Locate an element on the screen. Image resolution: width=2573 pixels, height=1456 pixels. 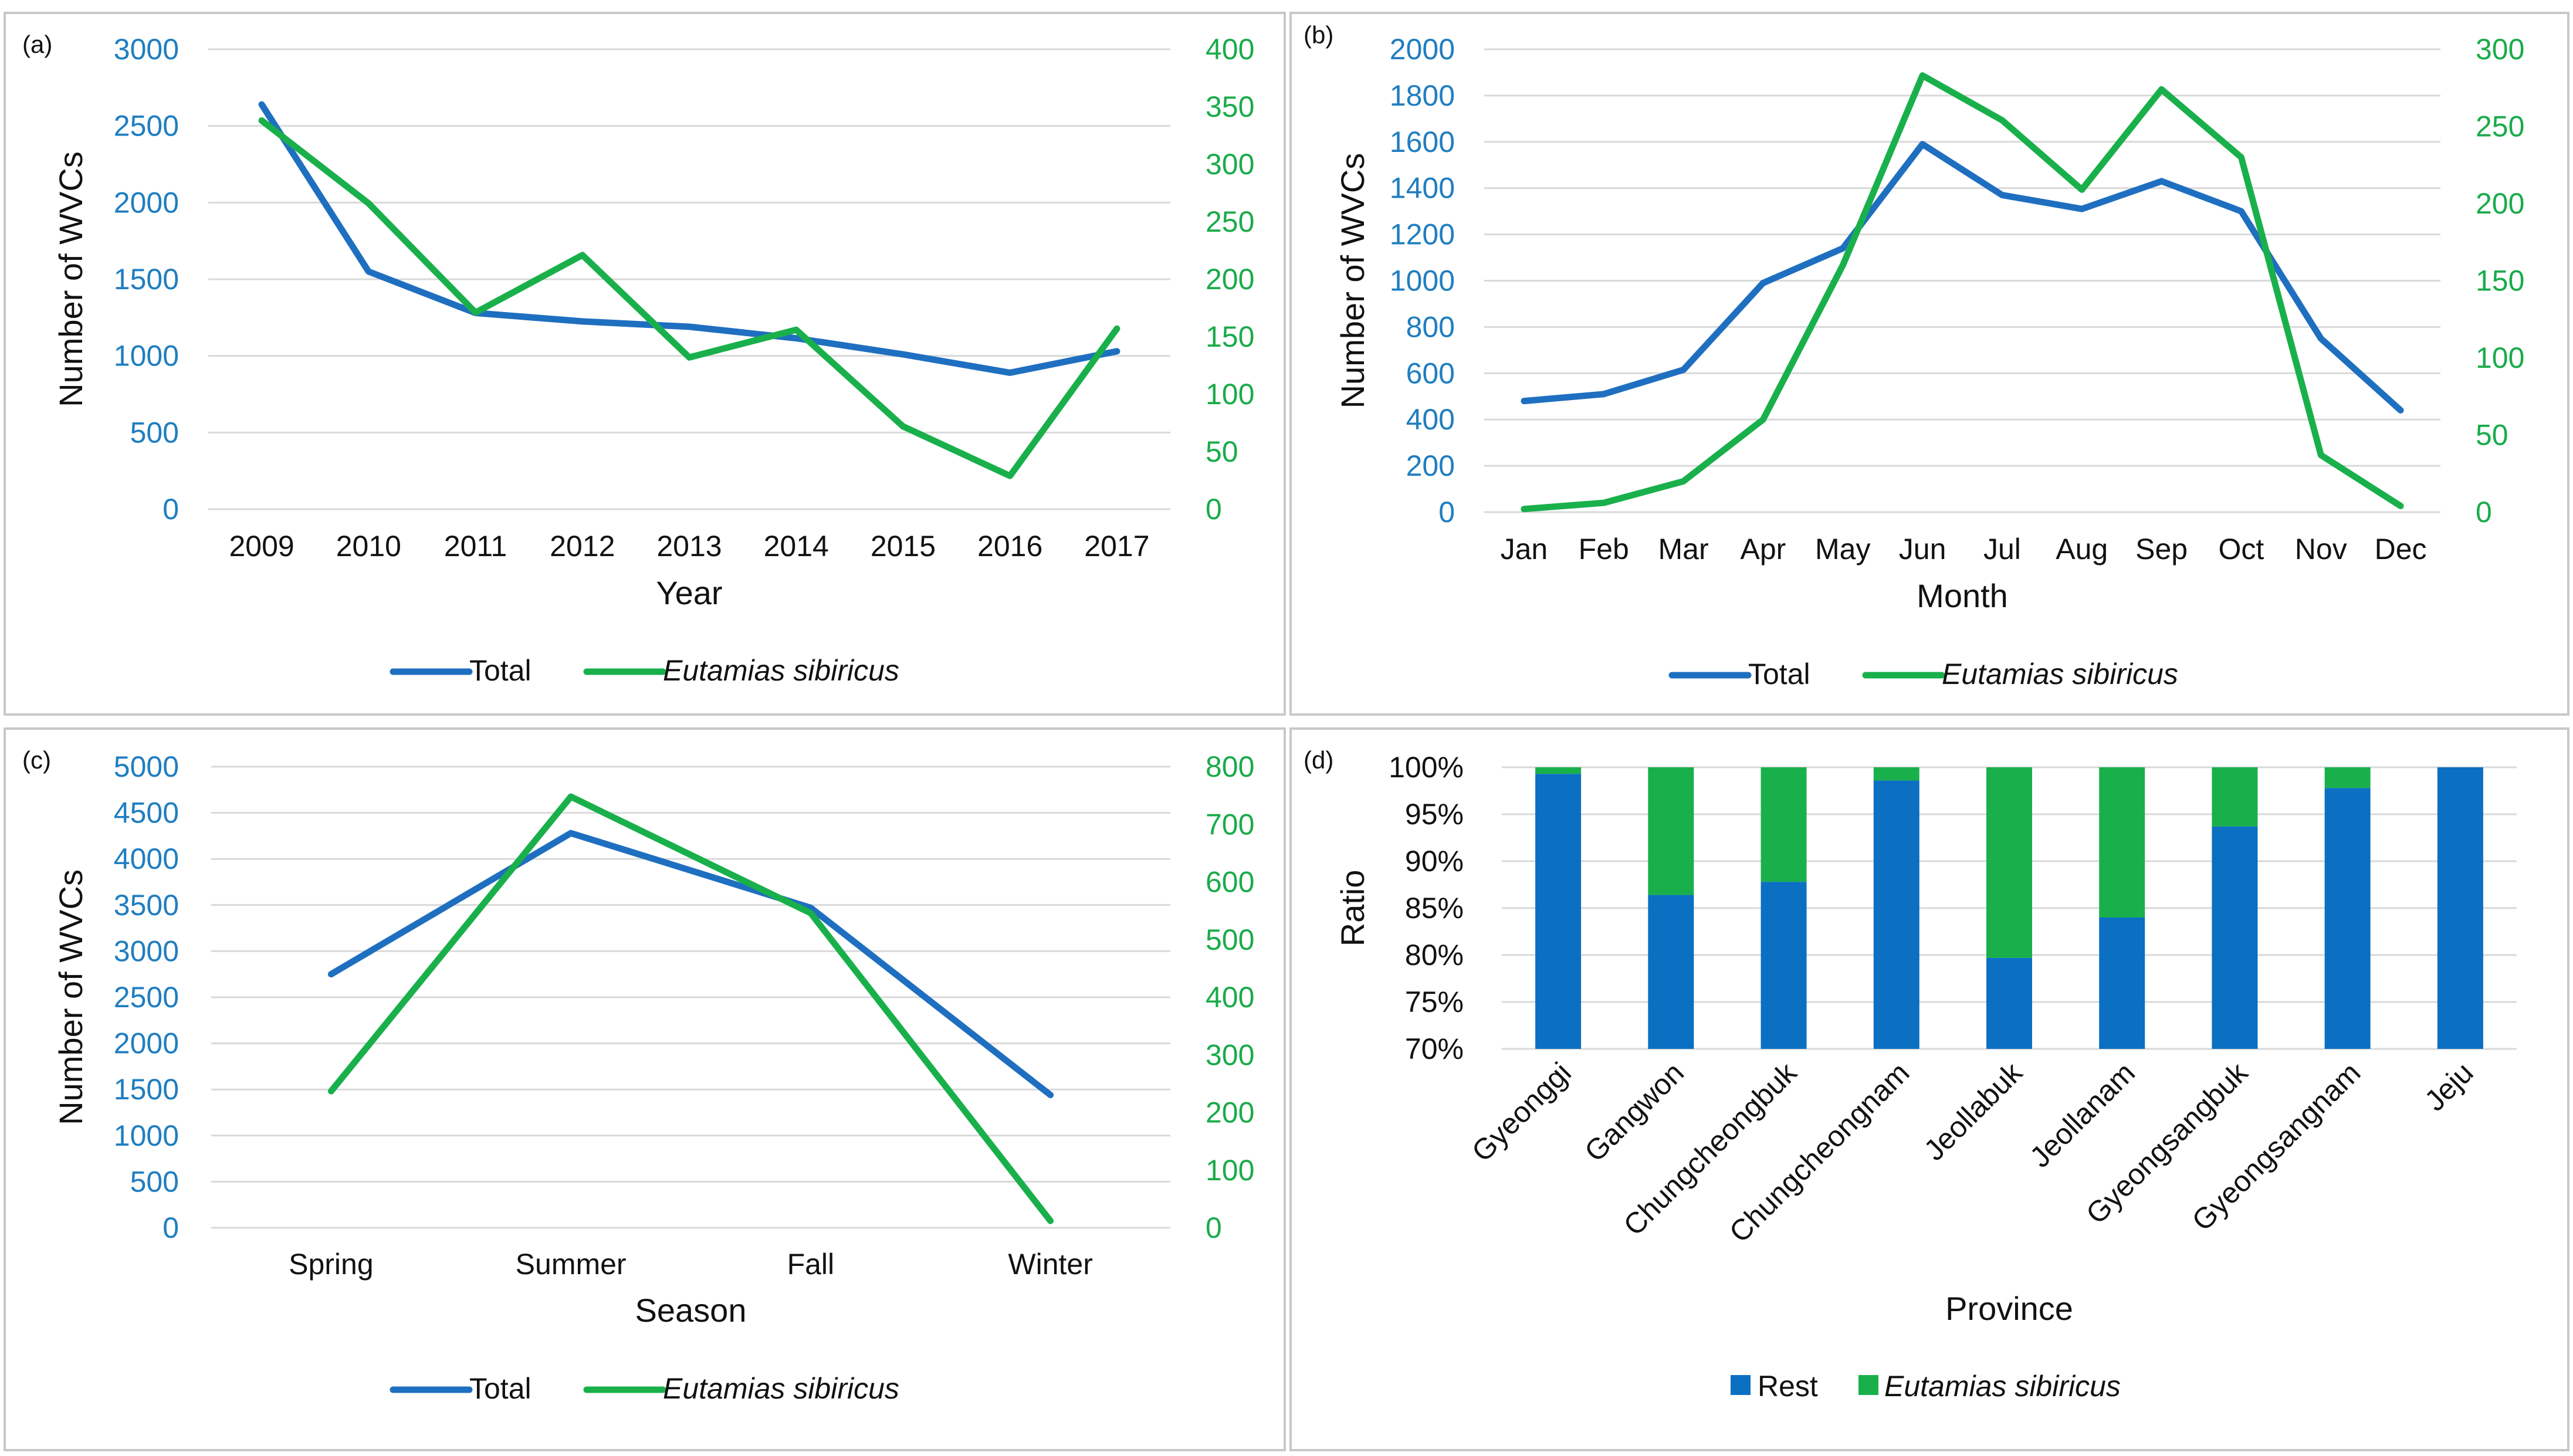
y-right-tick-label: 700 is located at coordinates (1230, 824).